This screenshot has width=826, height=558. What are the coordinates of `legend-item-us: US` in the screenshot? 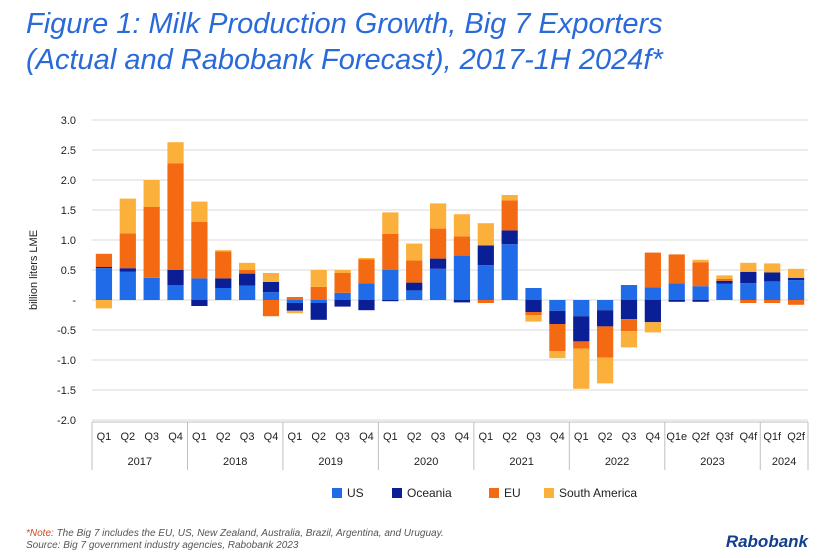 It's located at (348, 493).